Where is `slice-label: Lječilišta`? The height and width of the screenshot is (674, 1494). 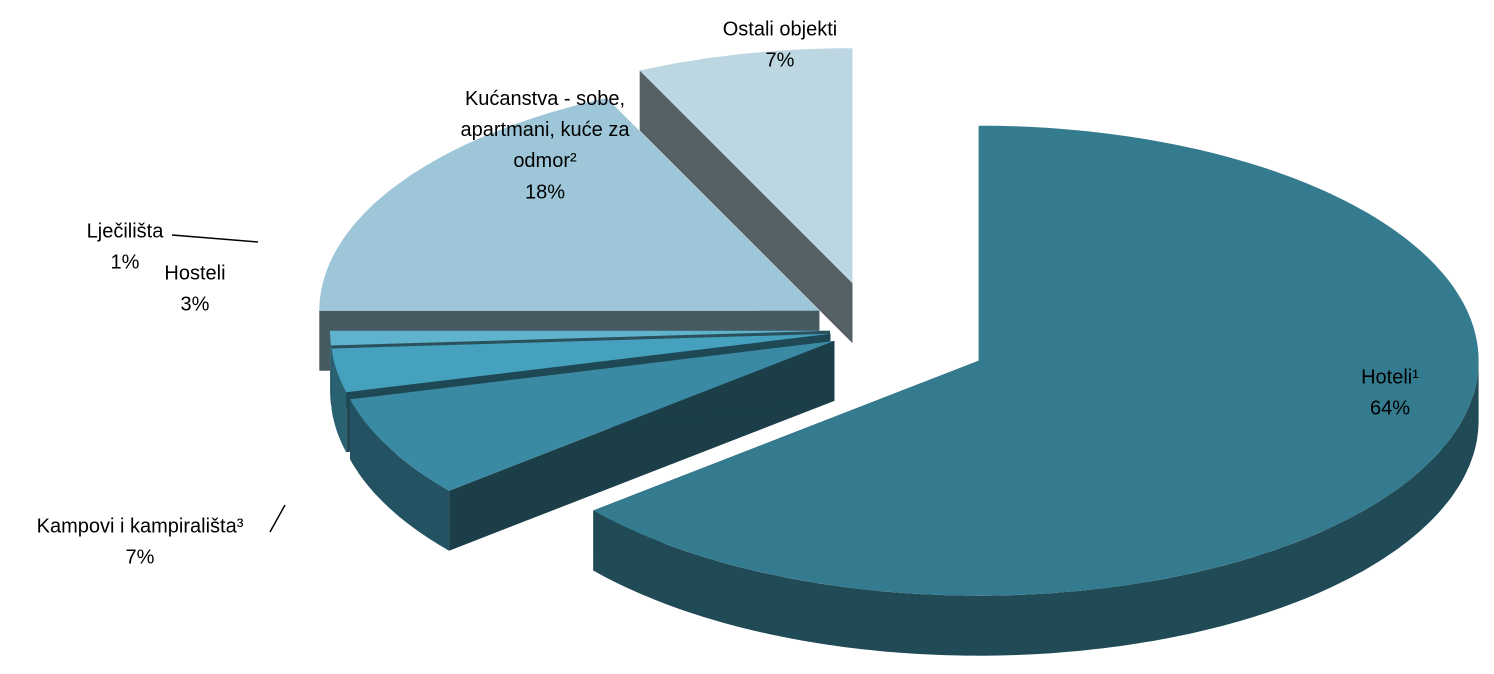
slice-label: Lječilišta is located at coordinates (126, 231).